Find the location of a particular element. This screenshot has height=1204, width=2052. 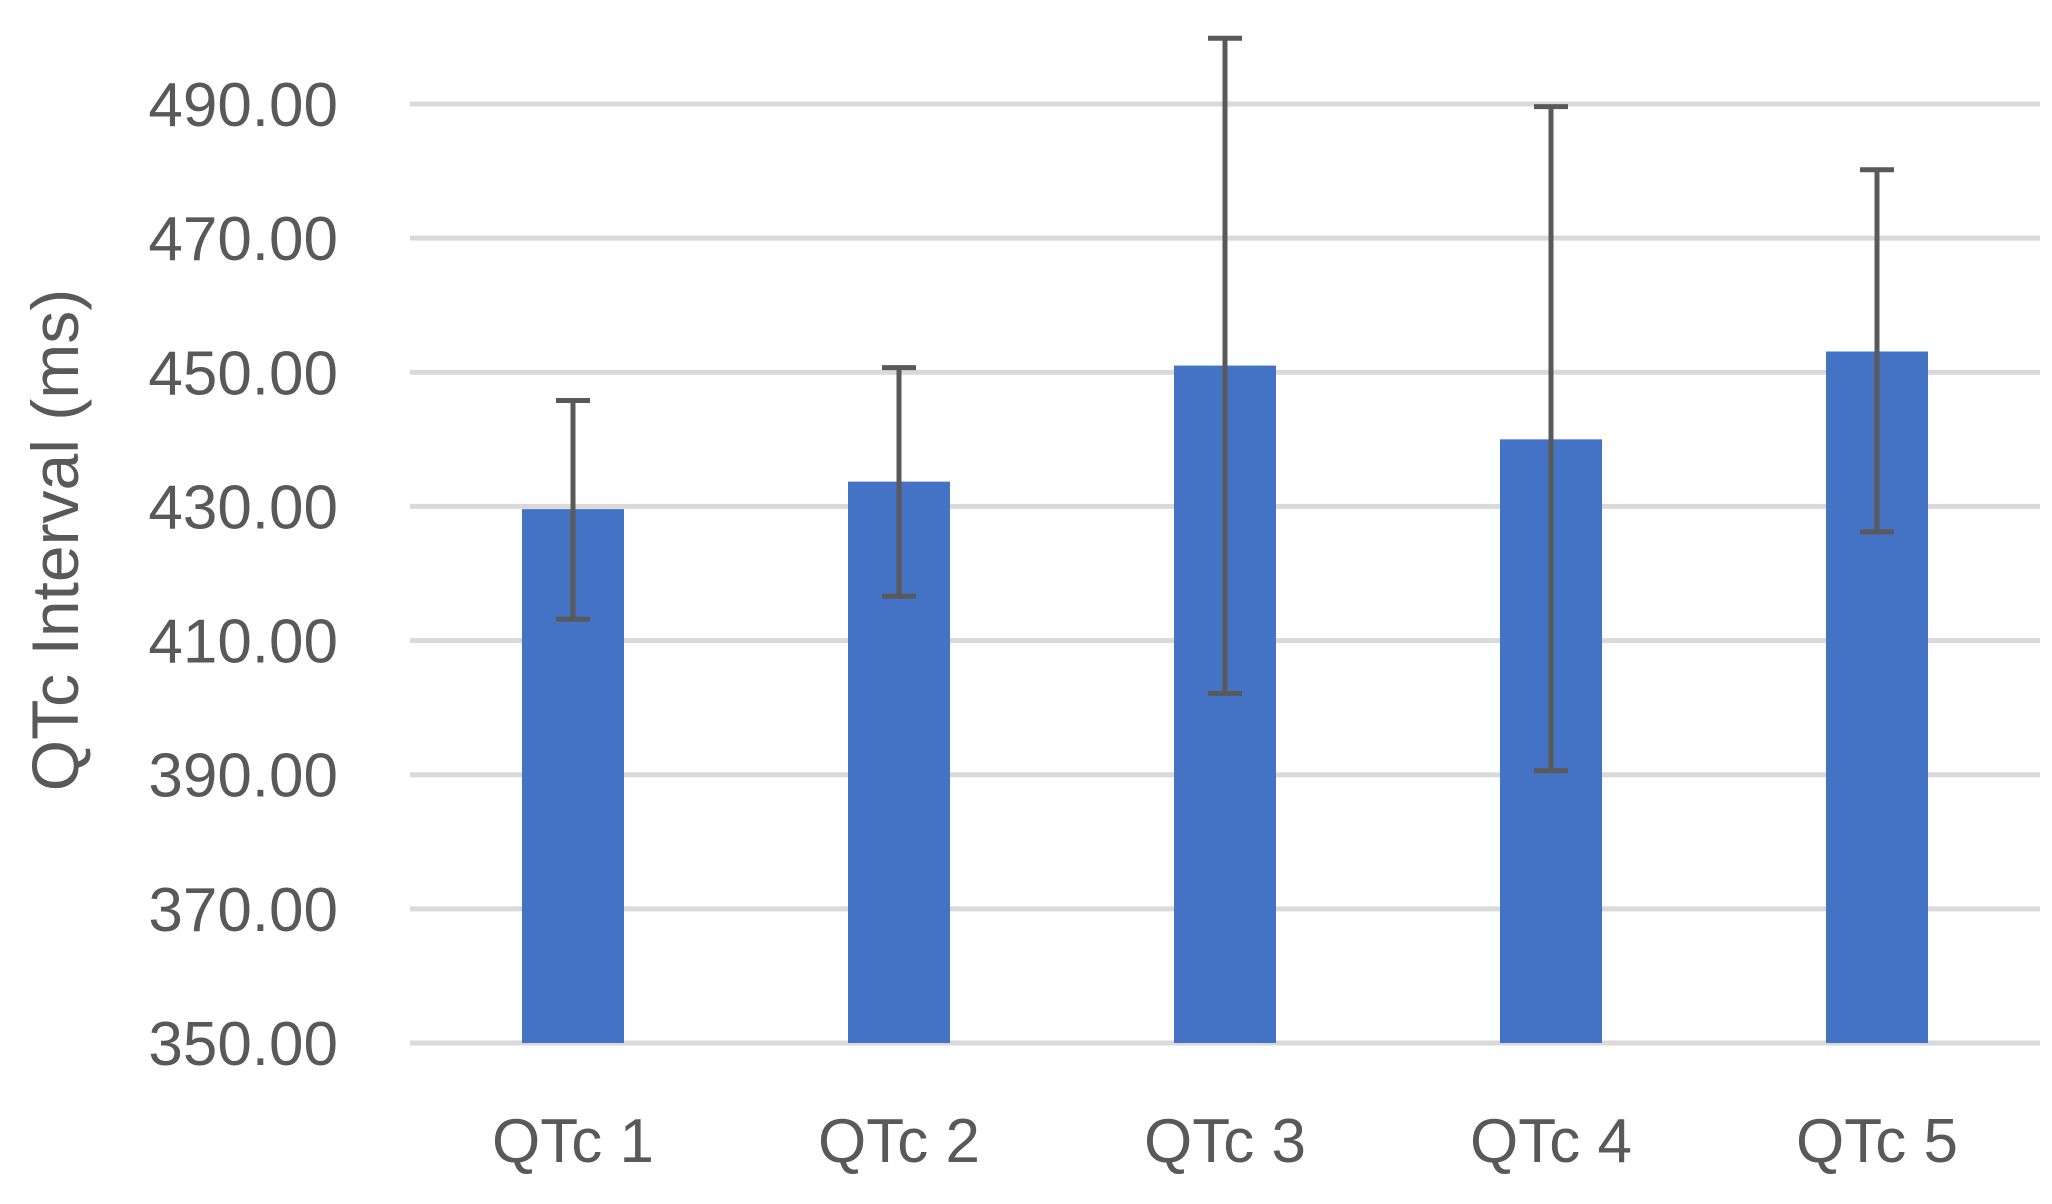

x-category-label: QTc 5 is located at coordinates (1877, 1141).